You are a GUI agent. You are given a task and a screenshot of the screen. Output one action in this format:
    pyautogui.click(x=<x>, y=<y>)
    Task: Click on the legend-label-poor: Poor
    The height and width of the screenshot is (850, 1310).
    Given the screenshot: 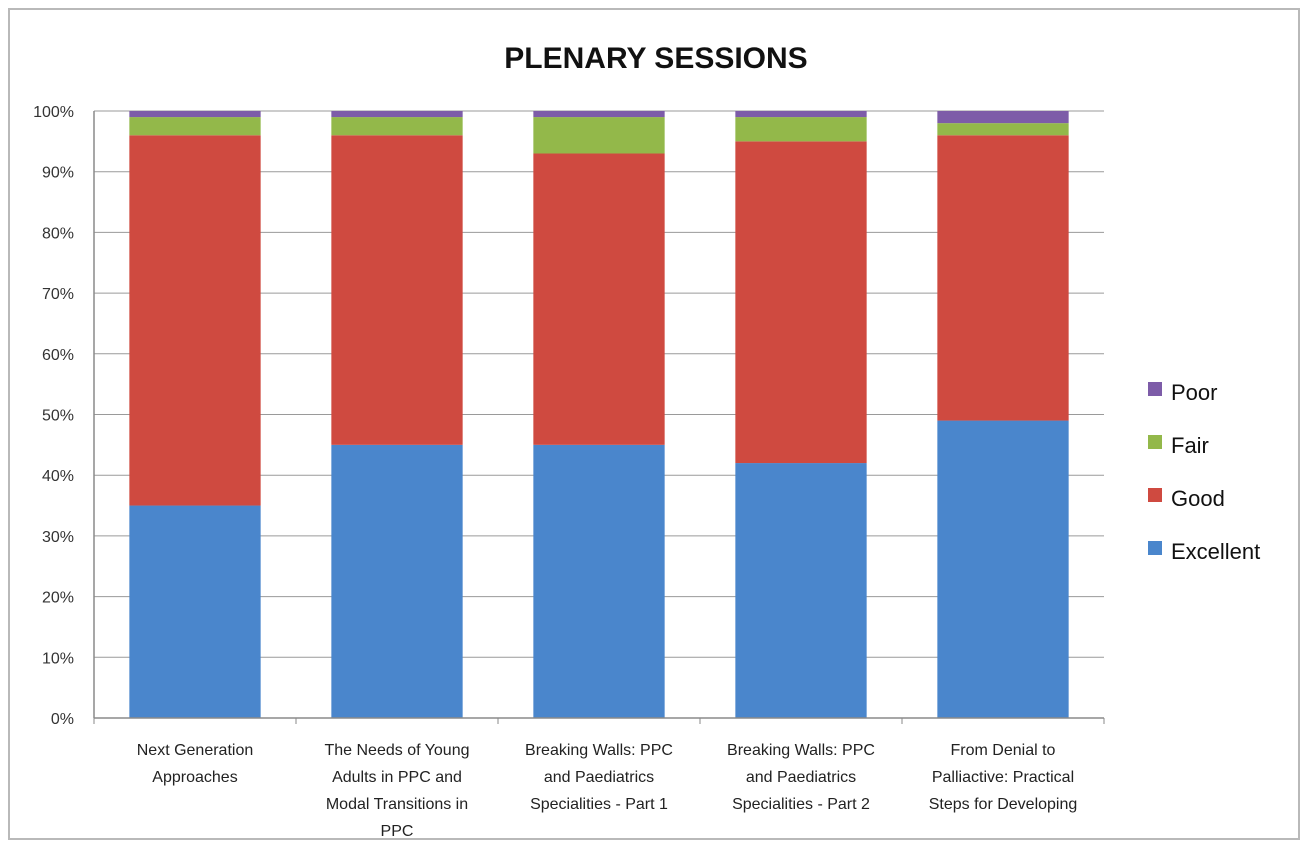 What is the action you would take?
    pyautogui.click(x=1194, y=392)
    